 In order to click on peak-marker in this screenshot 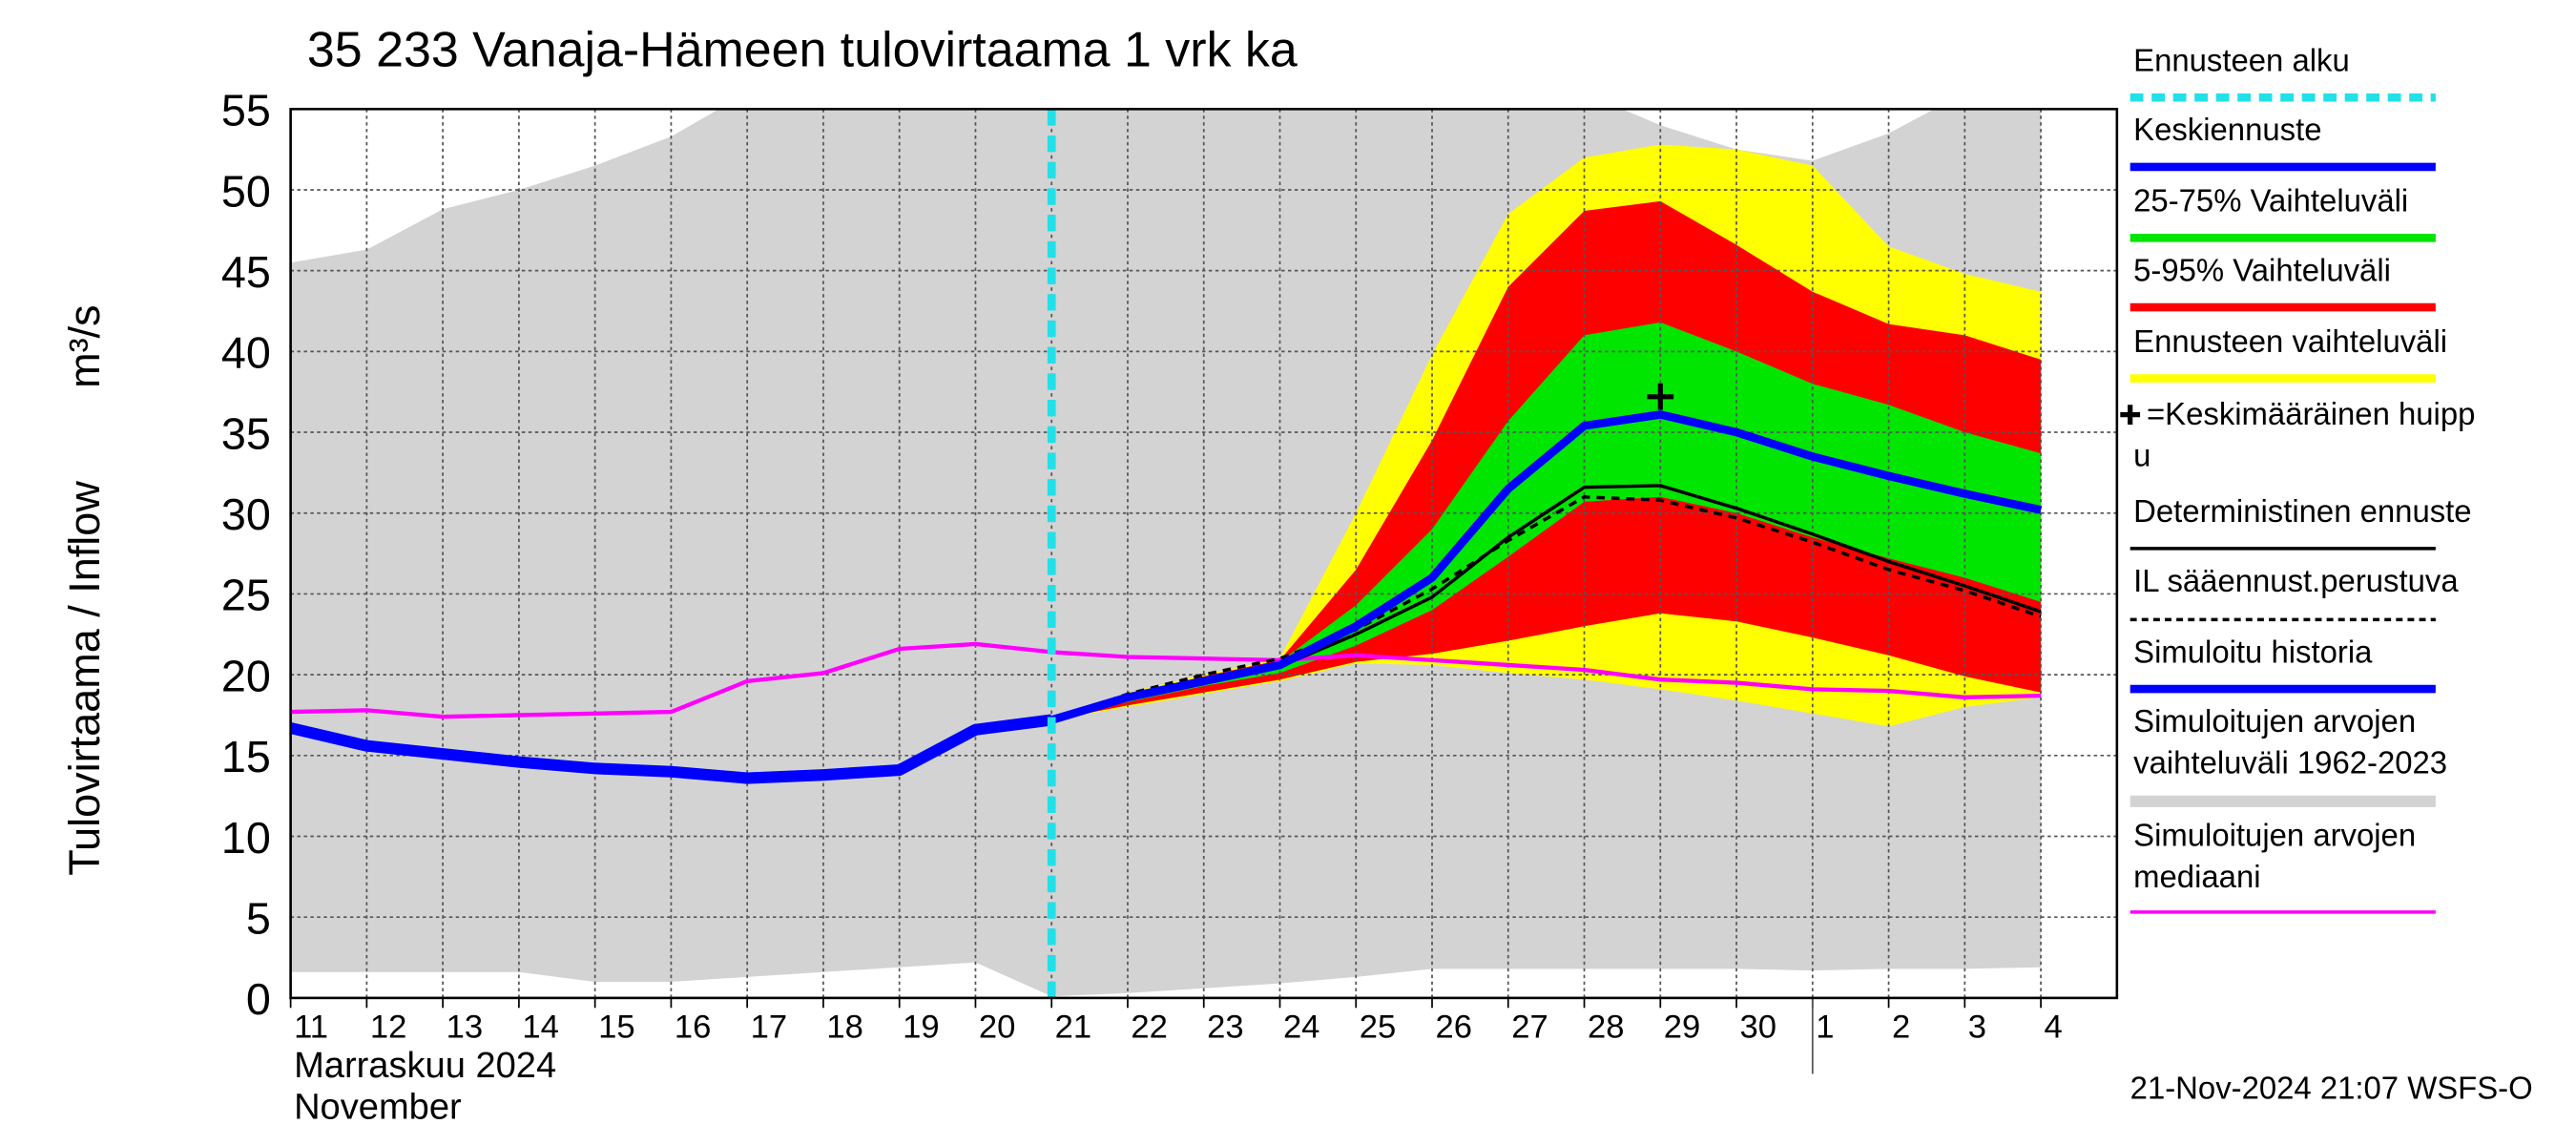, I will do `click(1660, 396)`.